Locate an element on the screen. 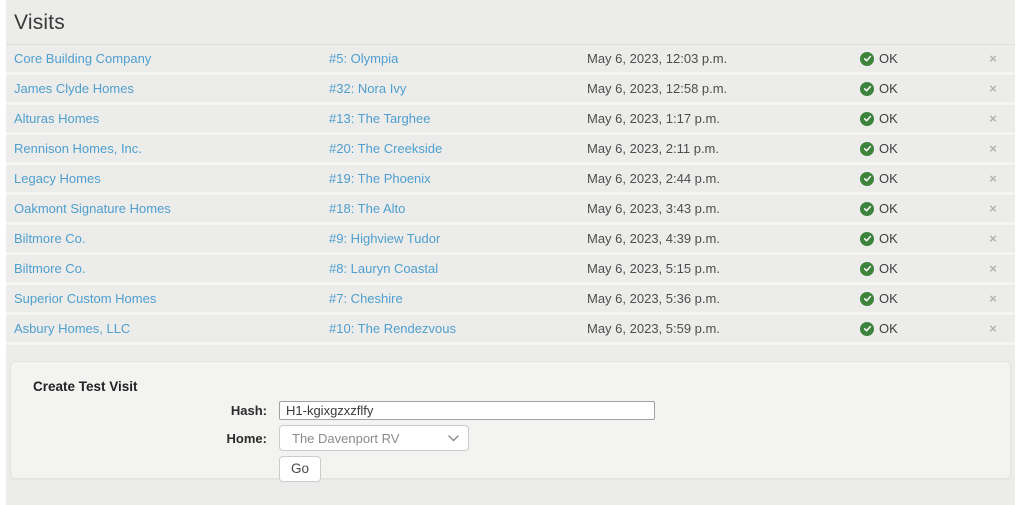 This screenshot has width=1024, height=505. home-link: #18: The Alto is located at coordinates (367, 208).